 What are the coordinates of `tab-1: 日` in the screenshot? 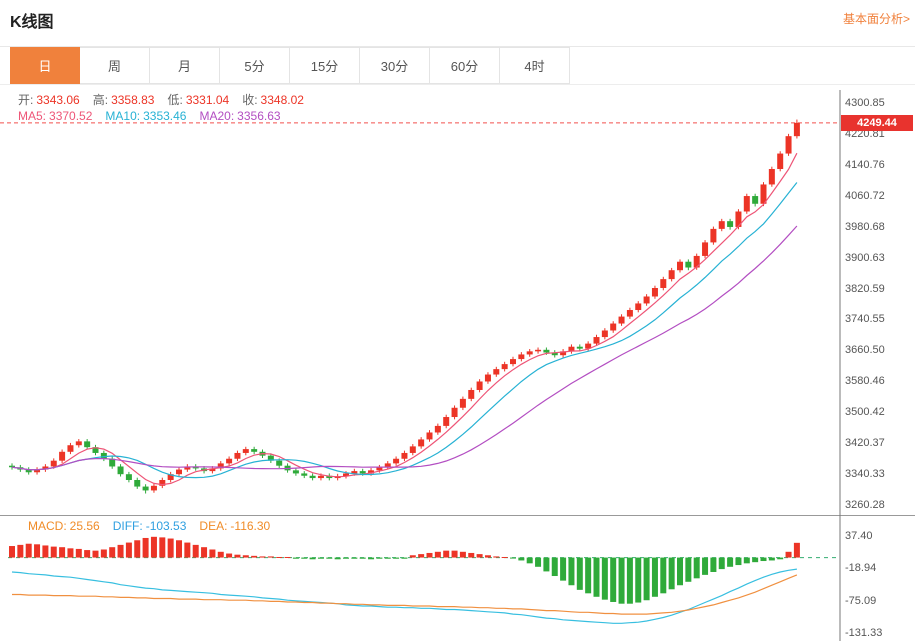 It's located at (45, 65).